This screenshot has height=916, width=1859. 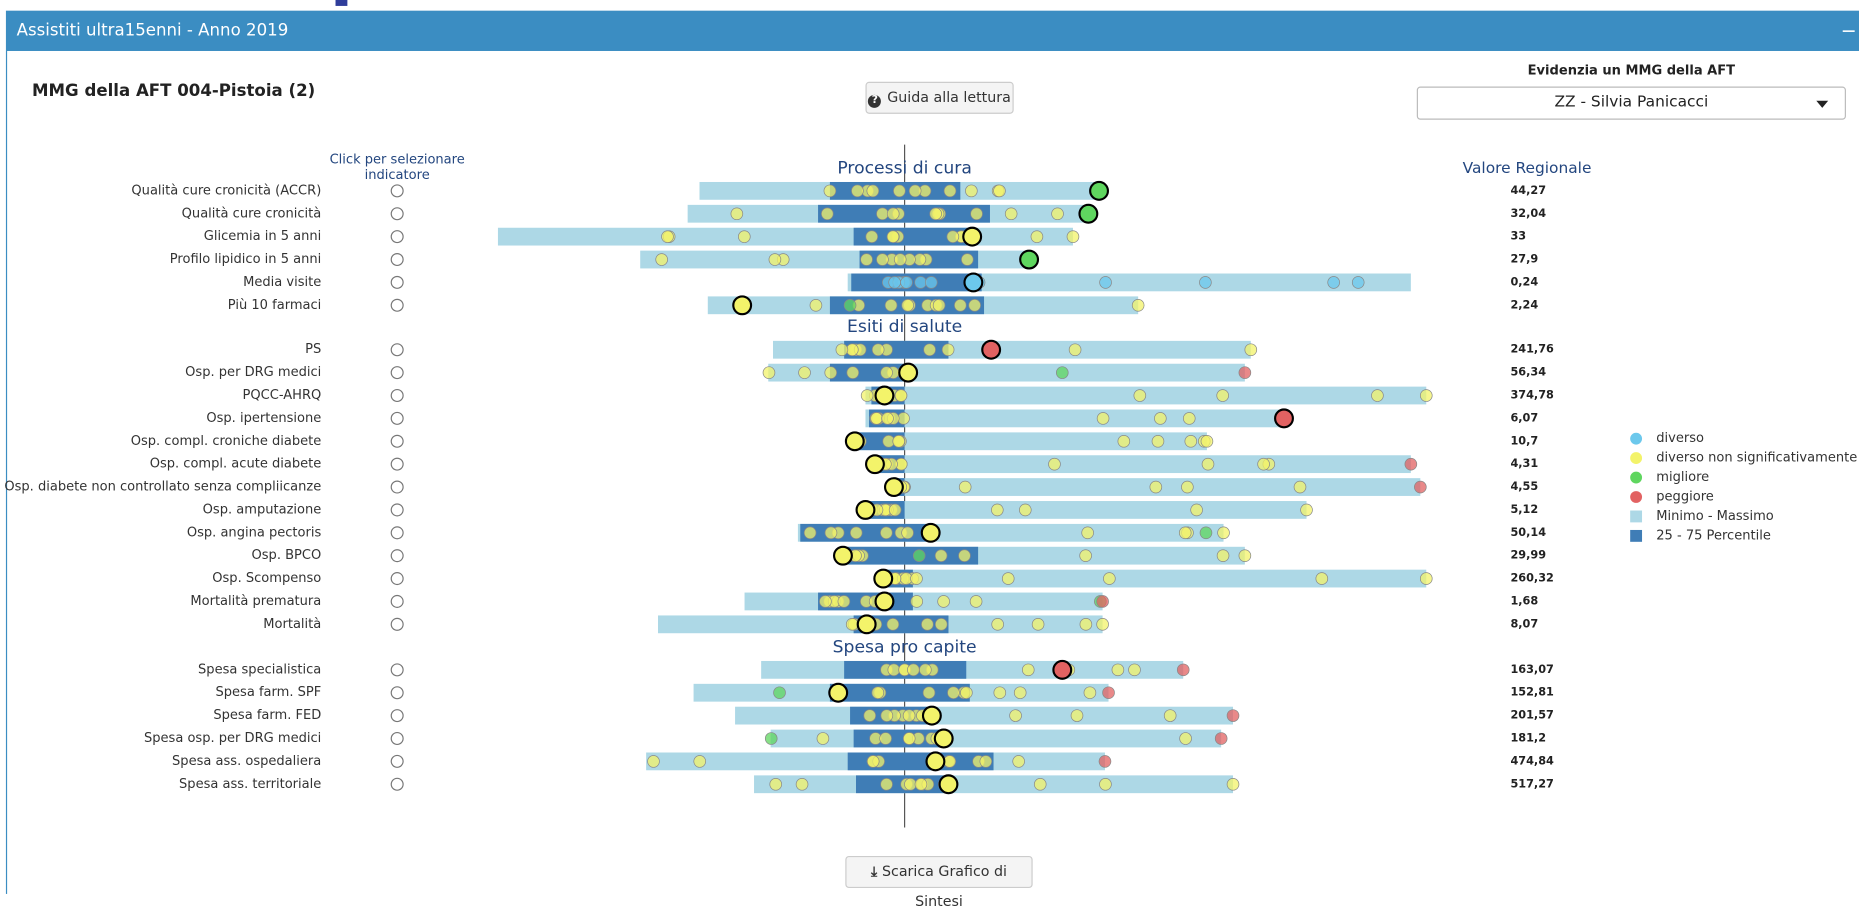 What do you see at coordinates (1682, 477) in the screenshot?
I see `legend-label: migliore` at bounding box center [1682, 477].